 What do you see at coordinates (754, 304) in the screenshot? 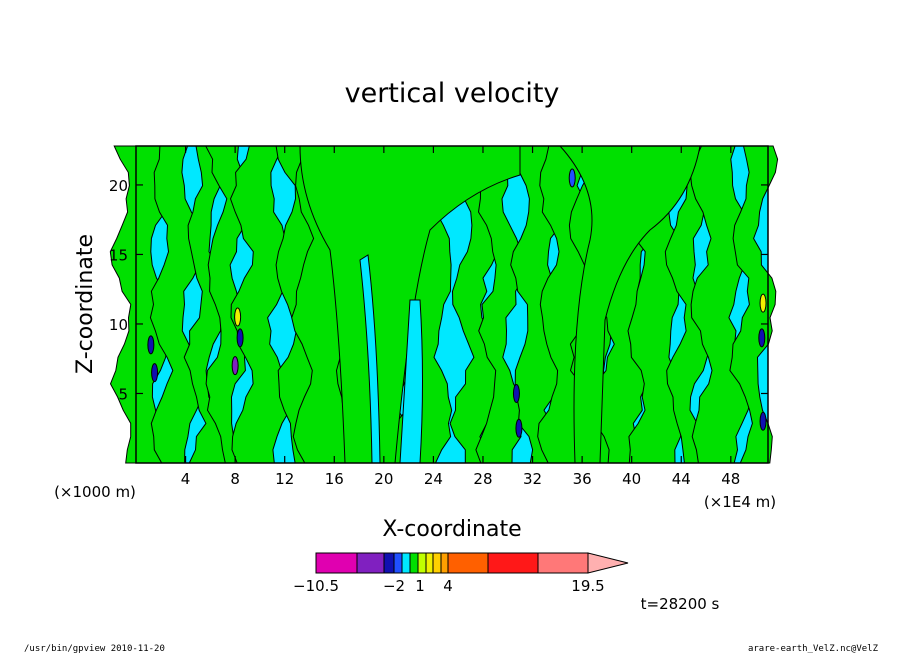
I see `contour-band` at bounding box center [754, 304].